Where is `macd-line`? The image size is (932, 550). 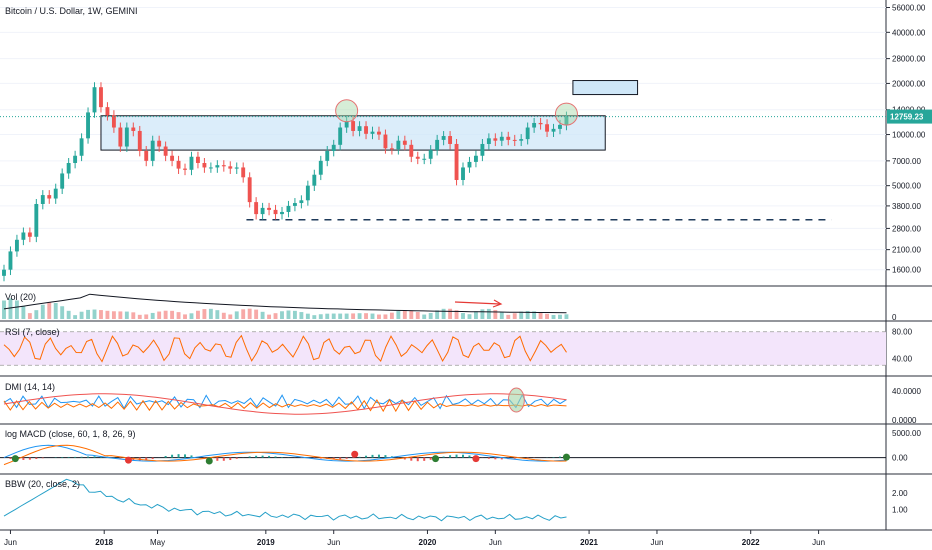 macd-line is located at coordinates (285, 453).